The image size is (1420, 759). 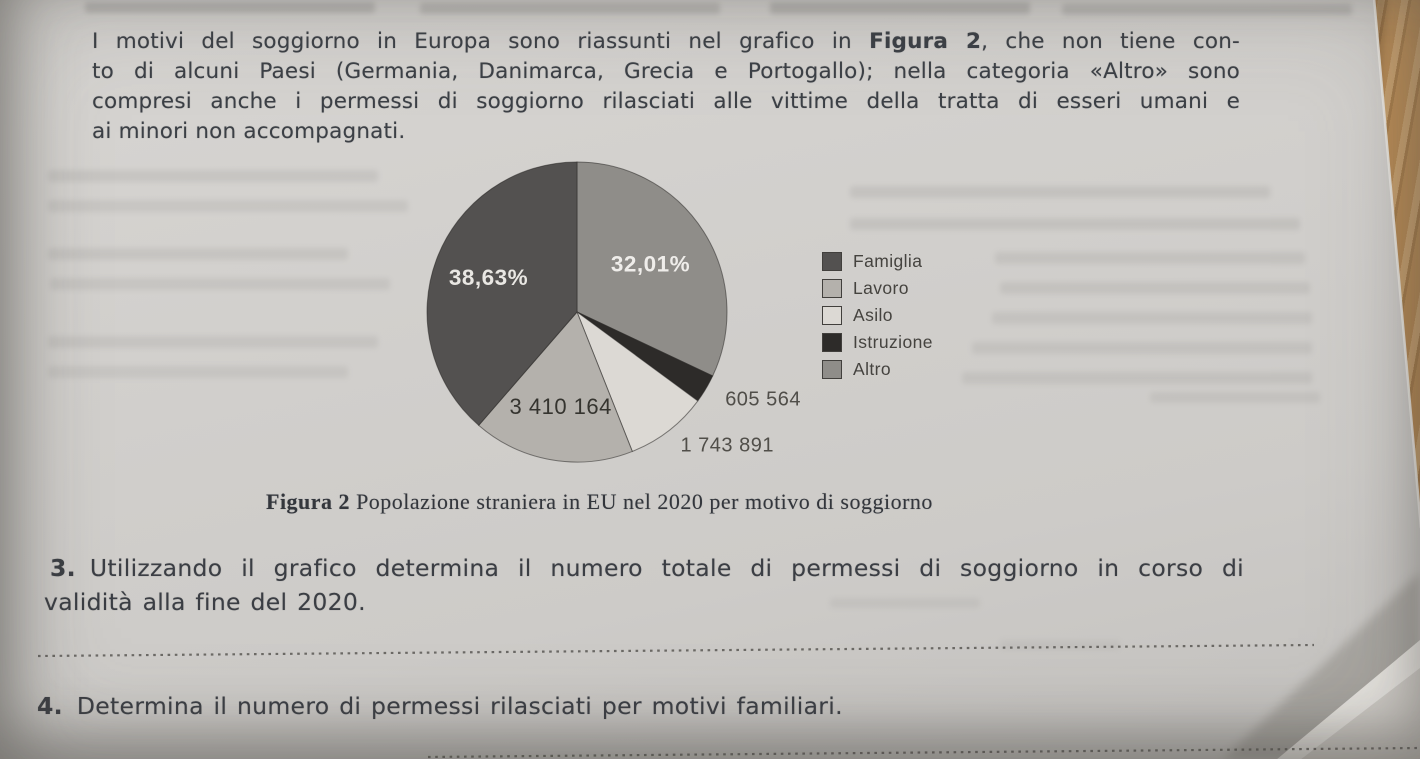 I want to click on legend-swatch-famiglia, so click(x=832, y=261).